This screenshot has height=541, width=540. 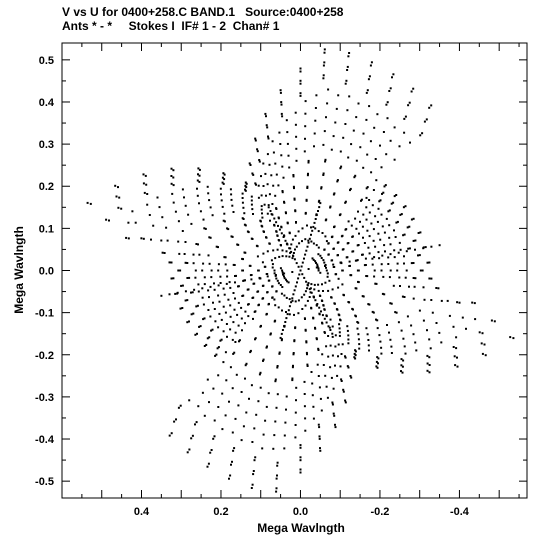 What do you see at coordinates (460, 512) in the screenshot?
I see `x-tick-label: -0.4` at bounding box center [460, 512].